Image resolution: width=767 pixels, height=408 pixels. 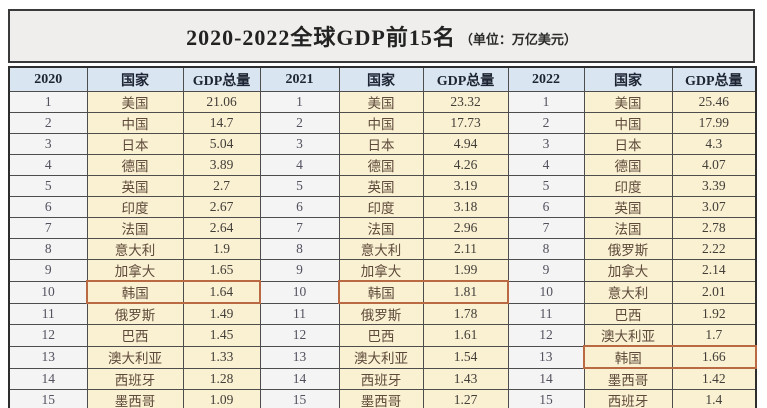 I want to click on gdp-cell-2020: 2.67, so click(x=221, y=207).